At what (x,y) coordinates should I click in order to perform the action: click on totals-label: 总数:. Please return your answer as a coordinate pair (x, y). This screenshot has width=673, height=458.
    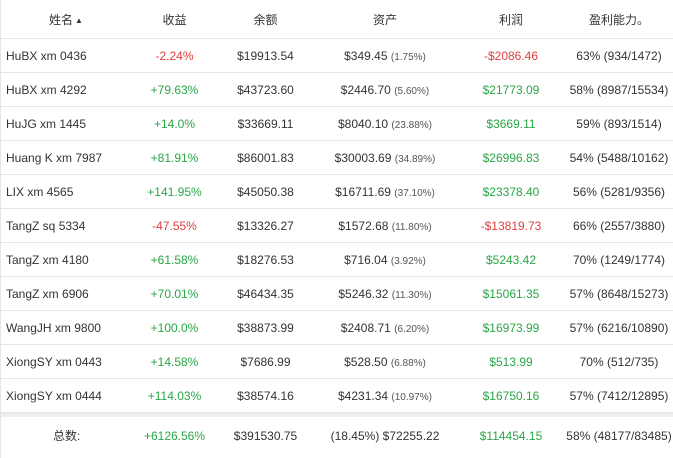
    Looking at the image, I should click on (67, 436).